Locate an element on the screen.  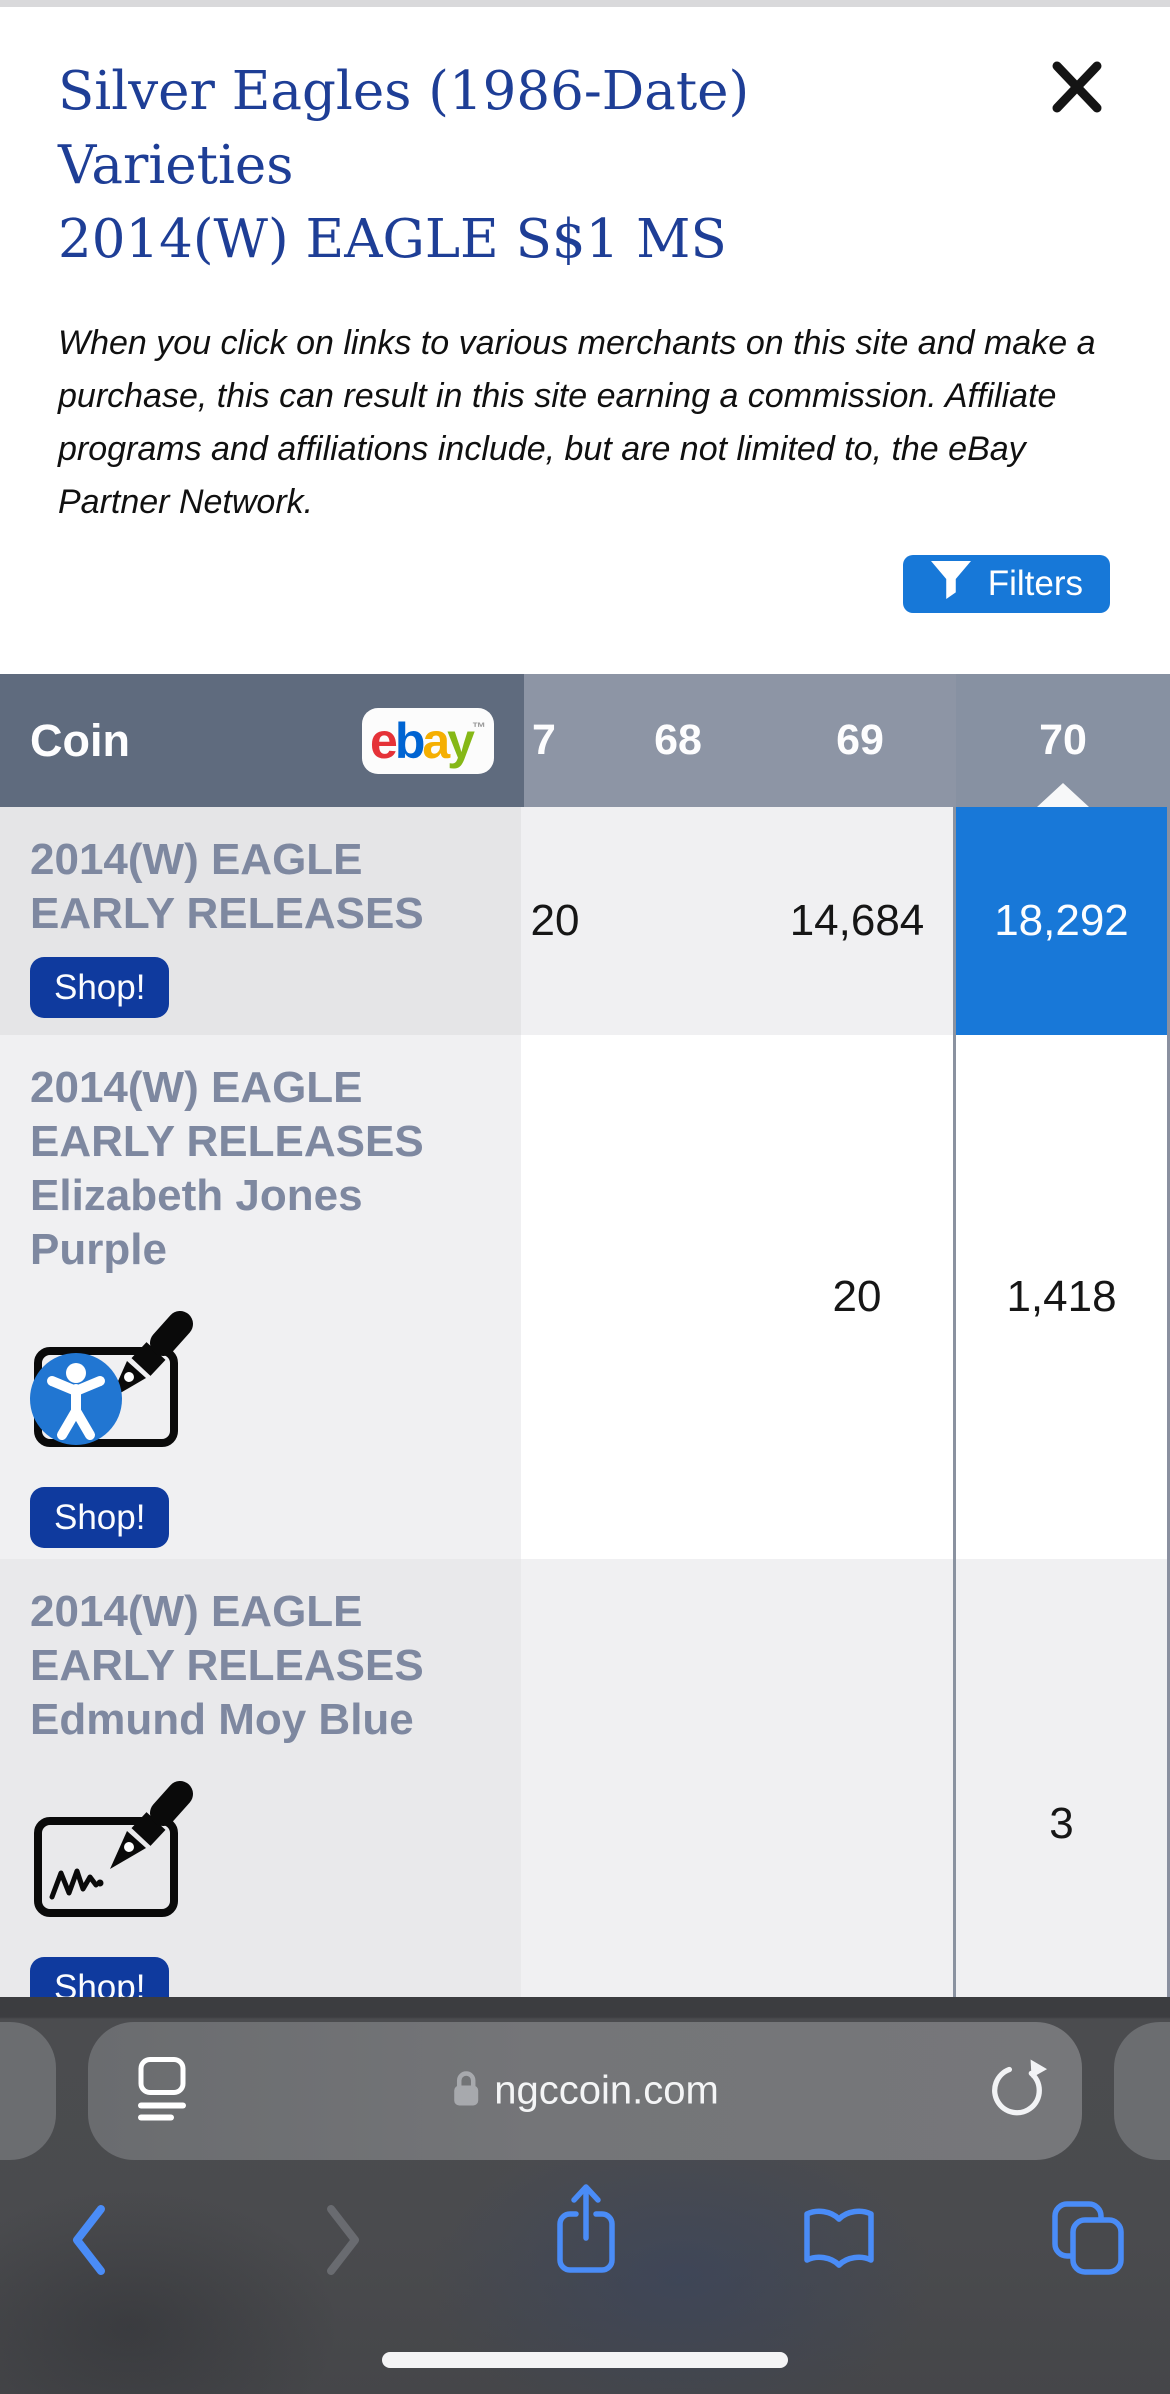
value-cell-70: 1,418 is located at coordinates (1060, 1297).